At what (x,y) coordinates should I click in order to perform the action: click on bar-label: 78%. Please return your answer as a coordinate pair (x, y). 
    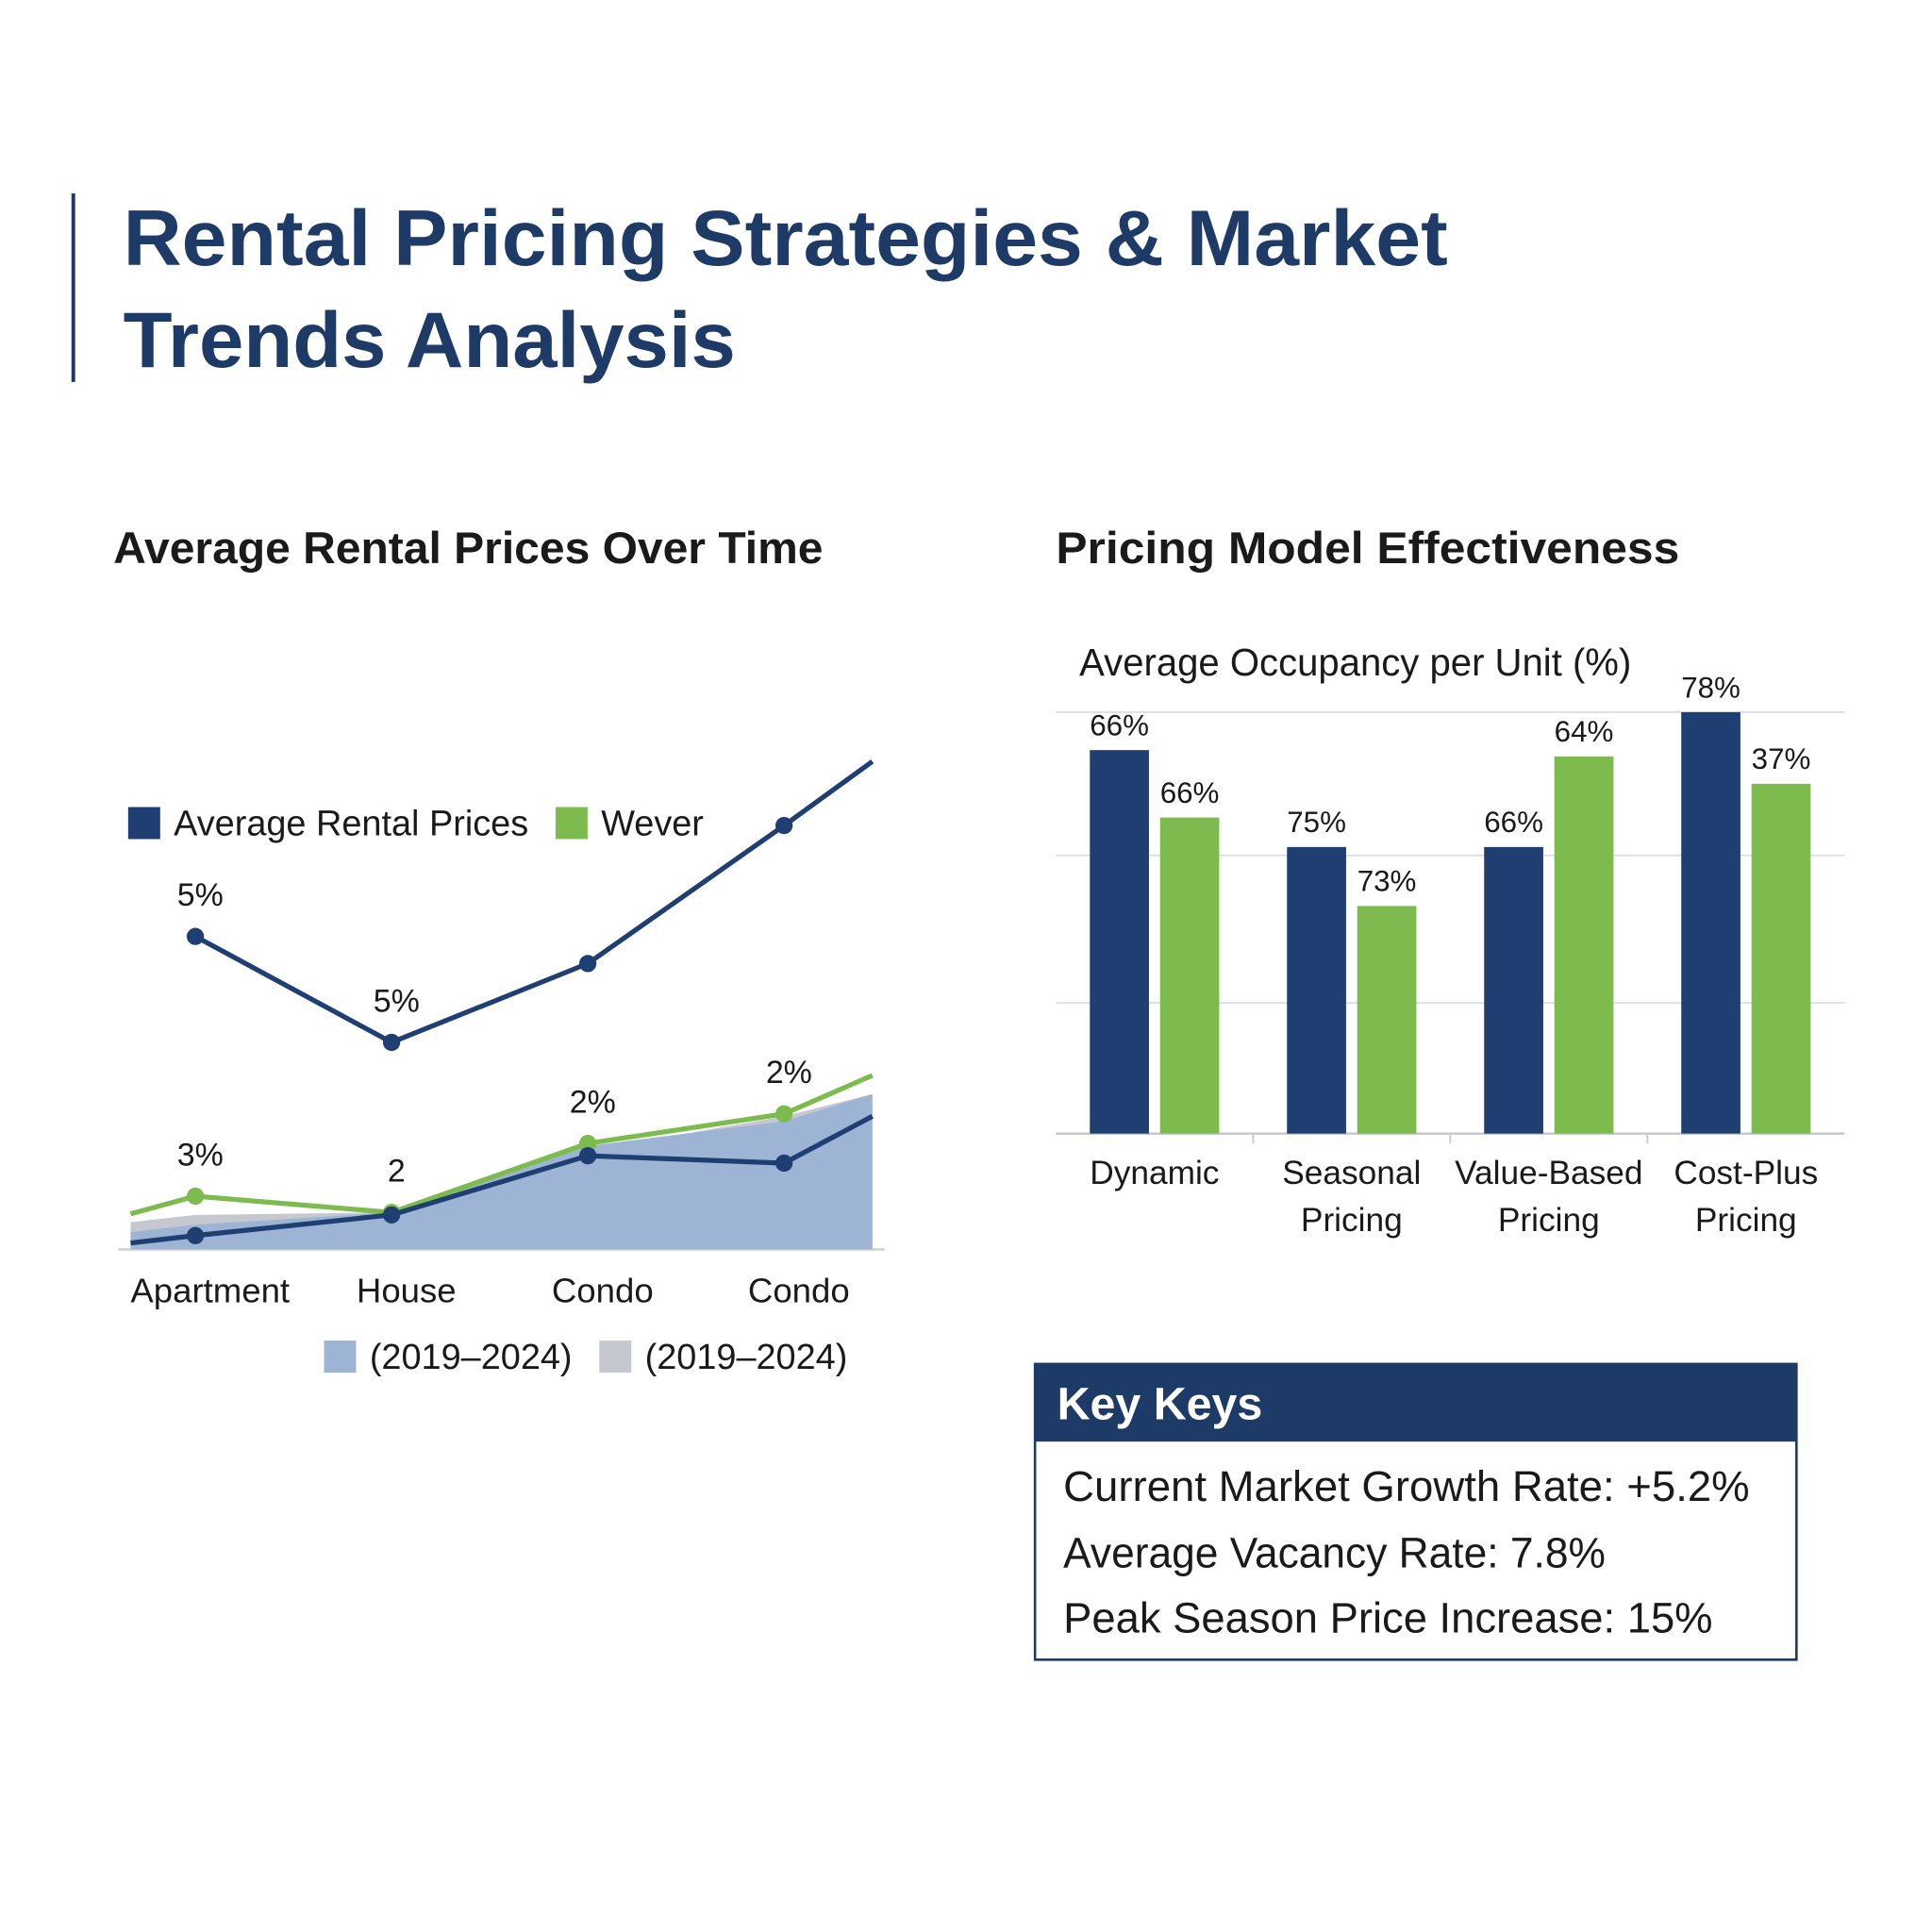
    Looking at the image, I should click on (1711, 687).